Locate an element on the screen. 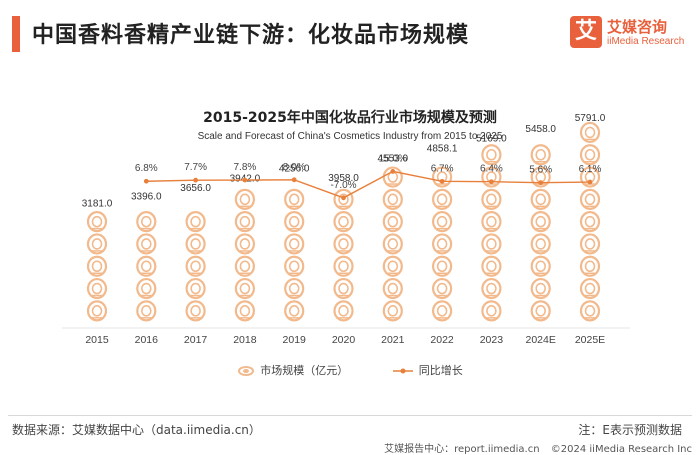 The width and height of the screenshot is (700, 455). bar-2023 is located at coordinates (491, 233).